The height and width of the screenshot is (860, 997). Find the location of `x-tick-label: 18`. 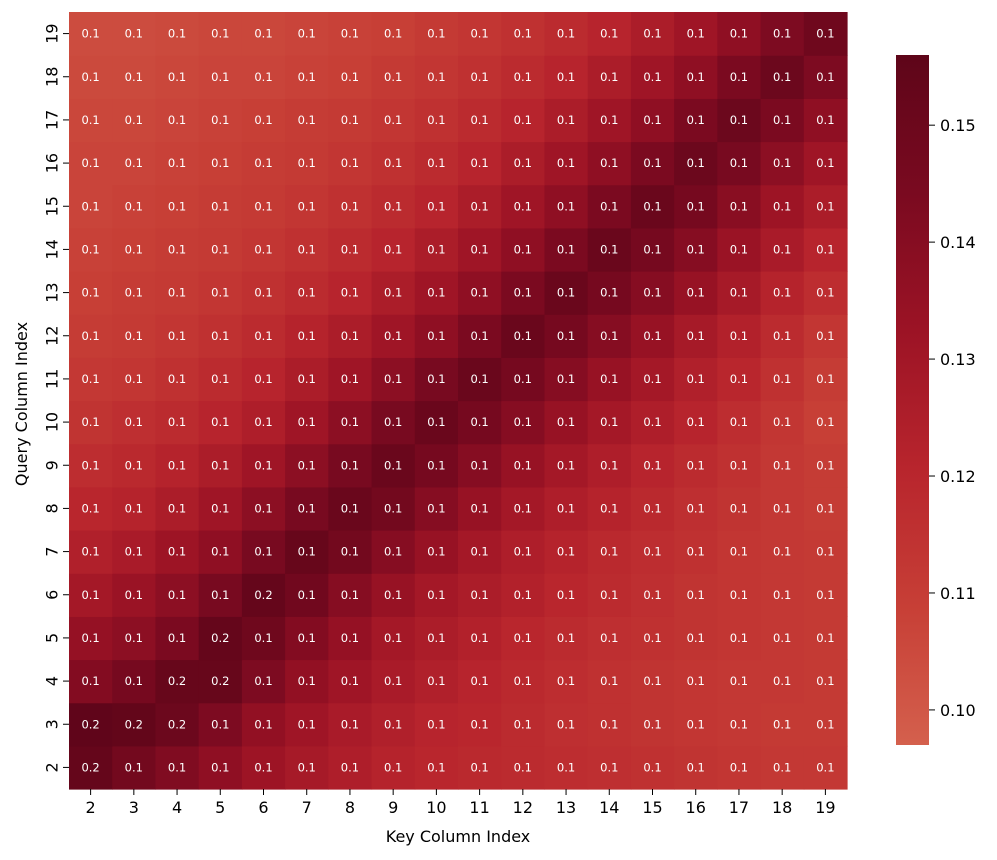

x-tick-label: 18 is located at coordinates (782, 807).